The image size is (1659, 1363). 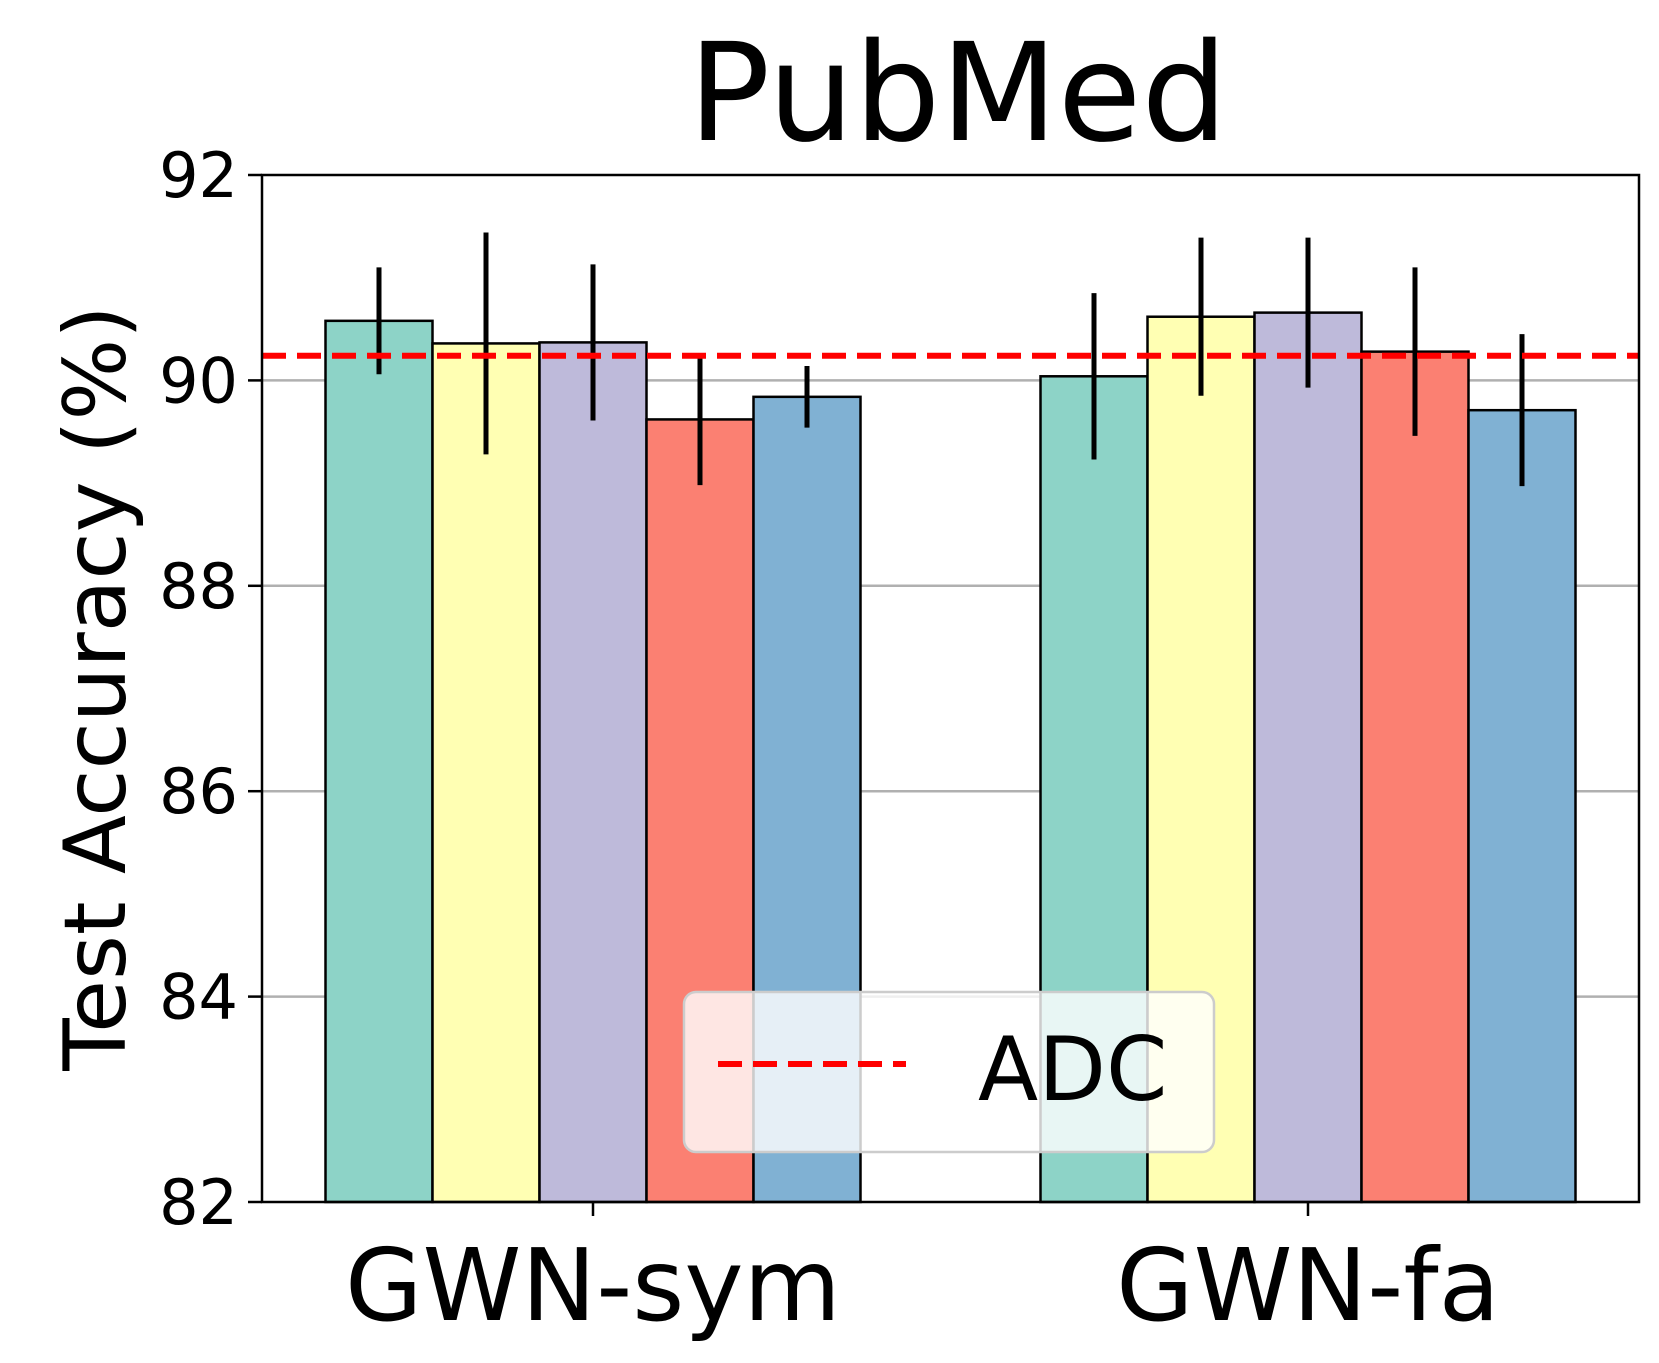 I want to click on y-tick-label-90: 90, so click(x=198, y=380).